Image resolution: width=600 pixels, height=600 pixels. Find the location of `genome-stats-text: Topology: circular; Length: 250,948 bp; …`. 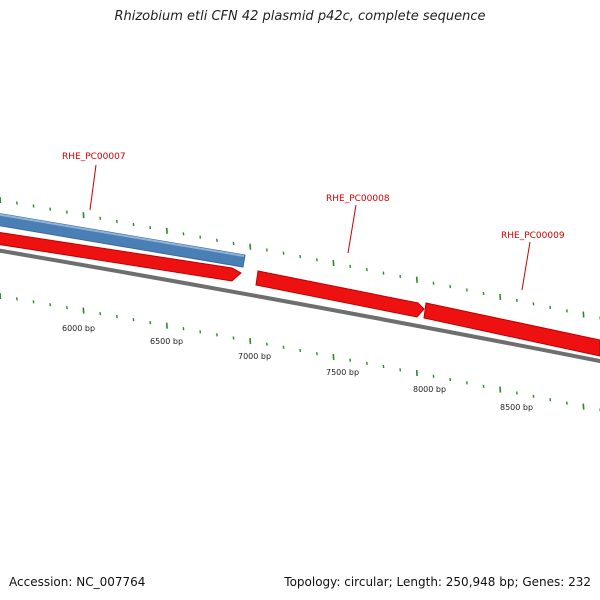

genome-stats-text: Topology: circular; Length: 250,948 bp; … is located at coordinates (437, 582).